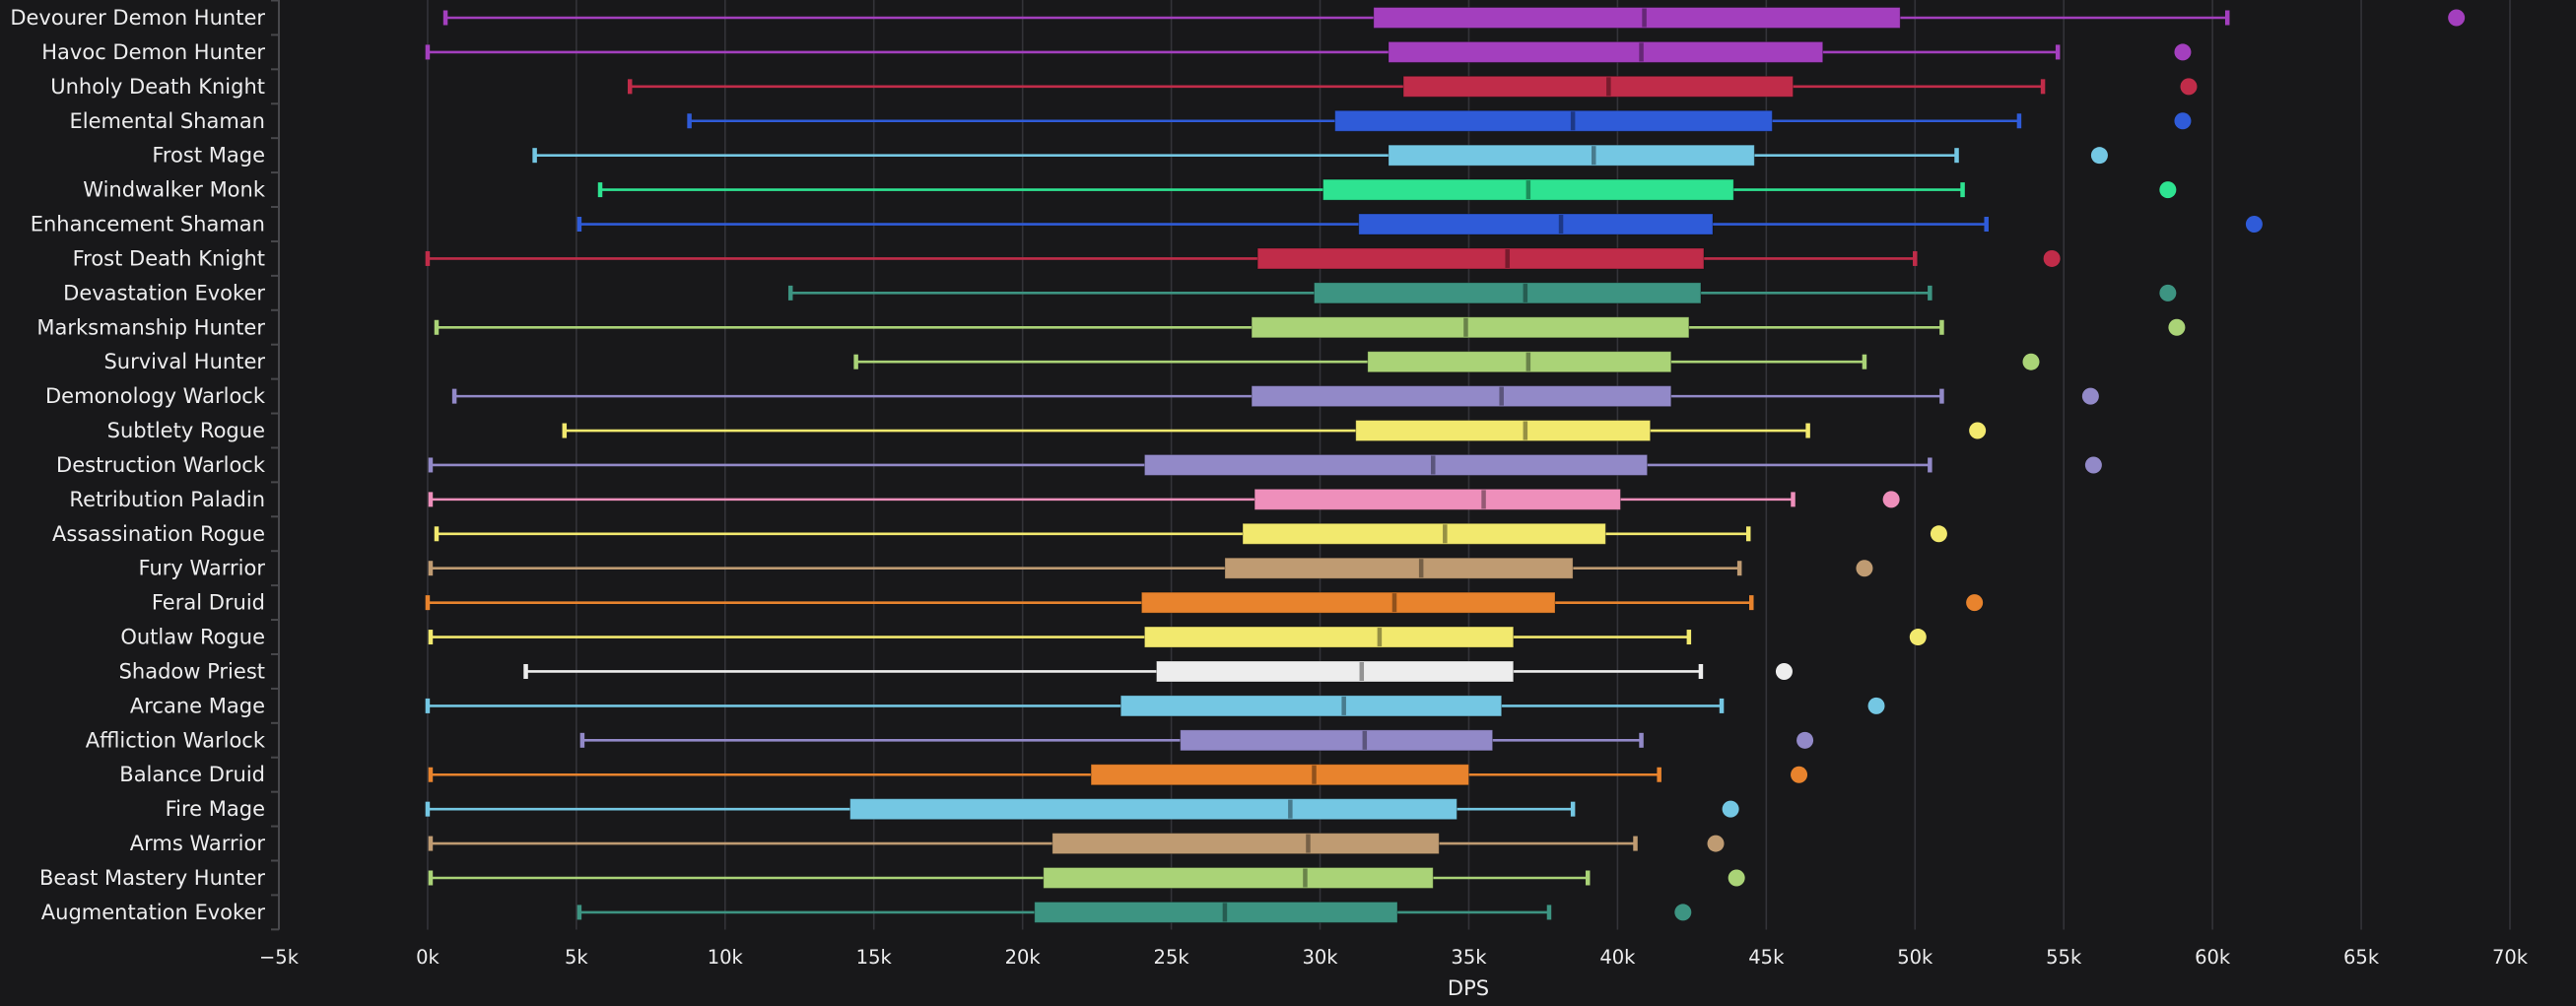 The width and height of the screenshot is (2576, 1006). I want to click on x-tick-label-30k: 30k, so click(1320, 957).